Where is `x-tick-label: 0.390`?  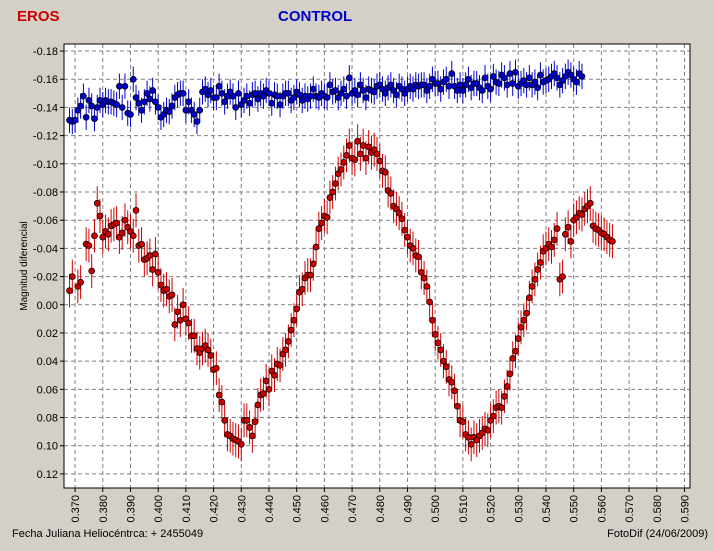
x-tick-label: 0.390 is located at coordinates (131, 509).